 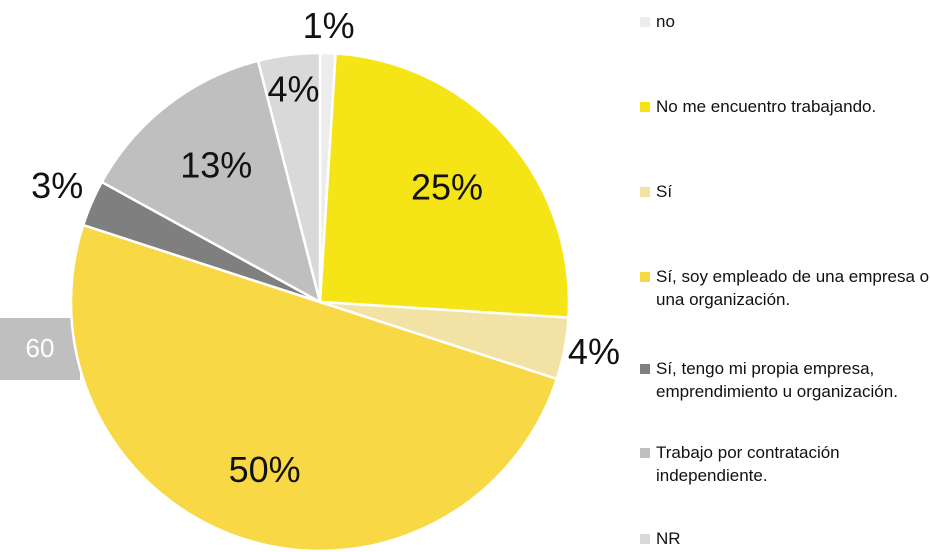 I want to click on data-label: 13%, so click(x=216, y=165).